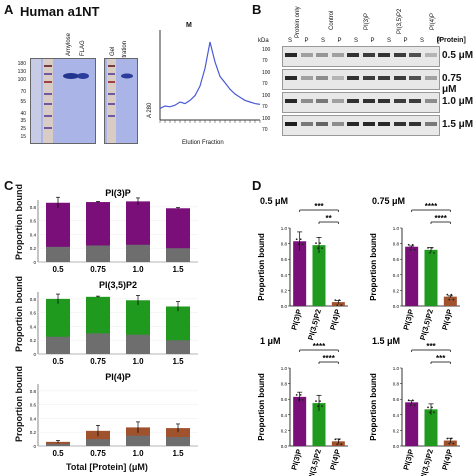 The height and width of the screenshot is (476, 474). I want to click on panel-d-significance-label: **, so click(329, 218).